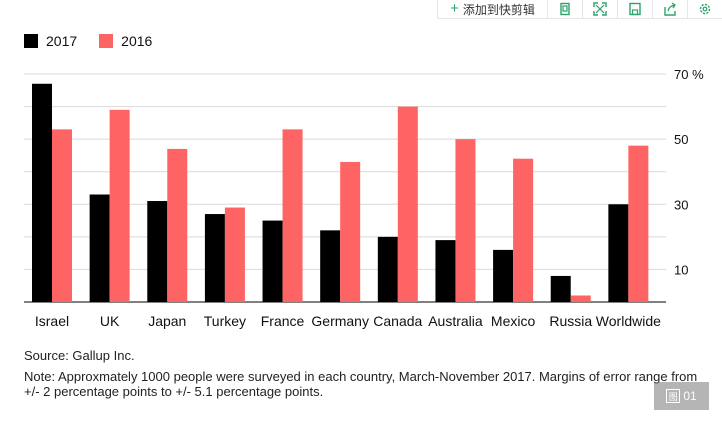 The image size is (722, 431). Describe the element at coordinates (681, 396) in the screenshot. I see `figure-badge: 图 01` at that location.